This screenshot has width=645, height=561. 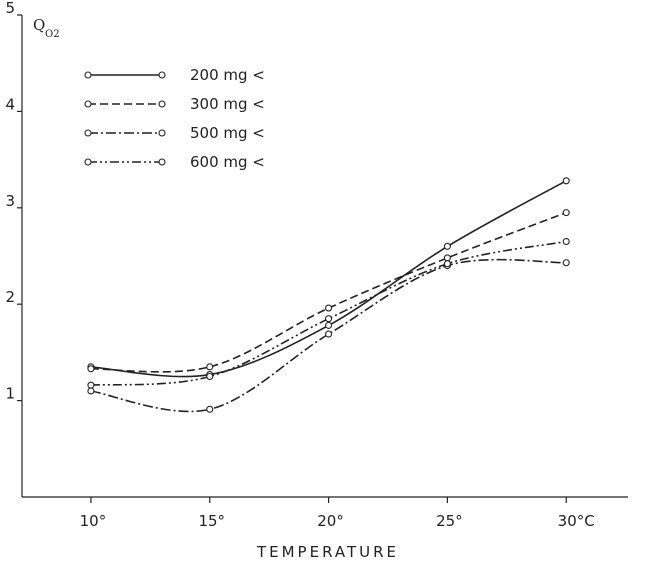 What do you see at coordinates (174, 162) in the screenshot?
I see `legend-item: 600 mg <` at bounding box center [174, 162].